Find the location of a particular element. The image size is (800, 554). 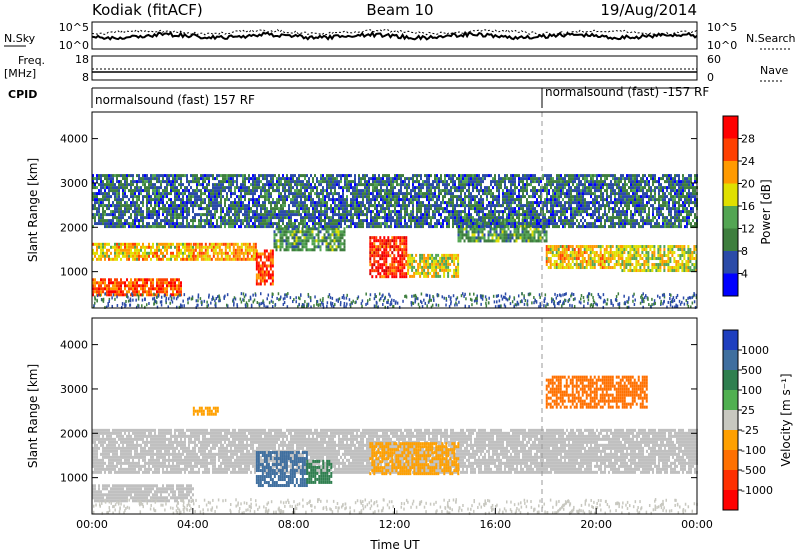

cpid-segment-1: normalsound (fast) 157 RF is located at coordinates (175, 100).